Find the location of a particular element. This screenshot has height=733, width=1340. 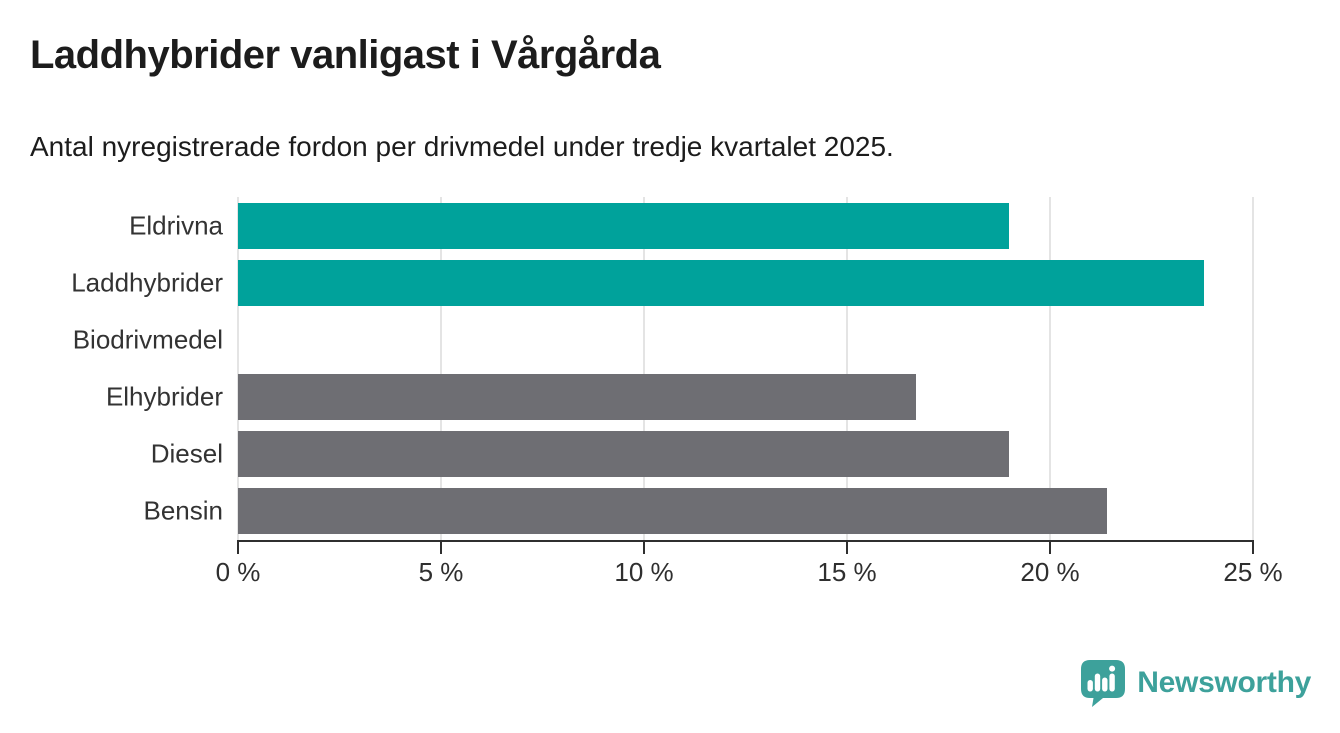

category-label-diesel: Diesel is located at coordinates (186, 453).